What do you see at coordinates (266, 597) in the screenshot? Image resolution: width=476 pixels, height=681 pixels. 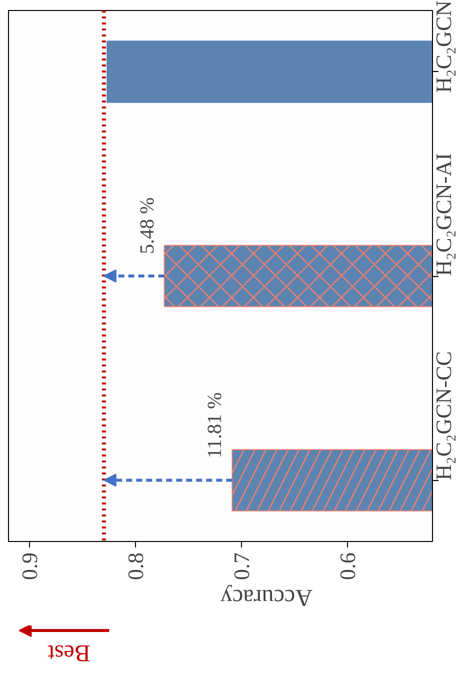 I see `x-axis-title: Accuracy` at bounding box center [266, 597].